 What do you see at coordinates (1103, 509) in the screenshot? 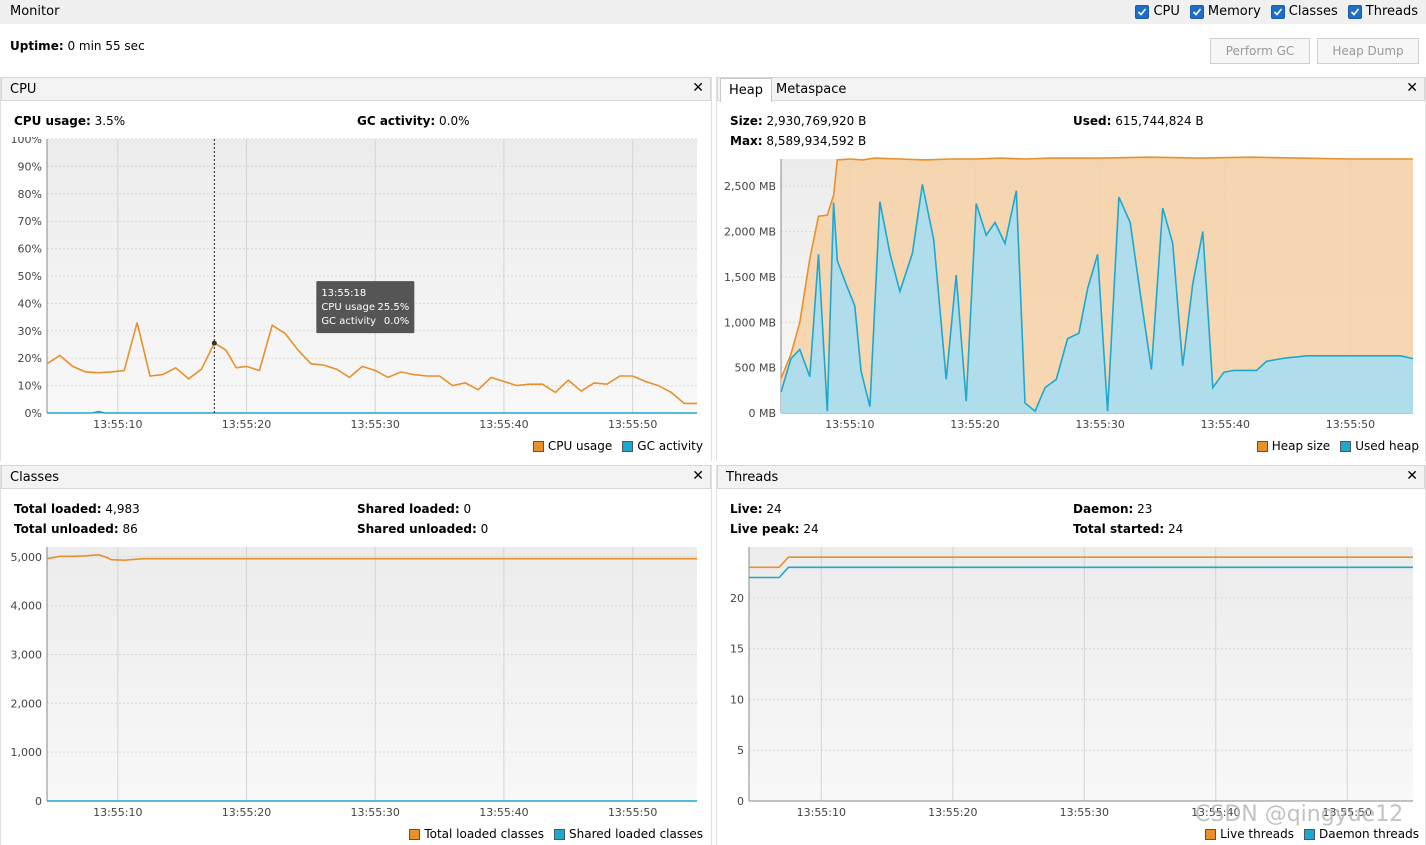
I see `daemon-label: Daemon:` at bounding box center [1103, 509].